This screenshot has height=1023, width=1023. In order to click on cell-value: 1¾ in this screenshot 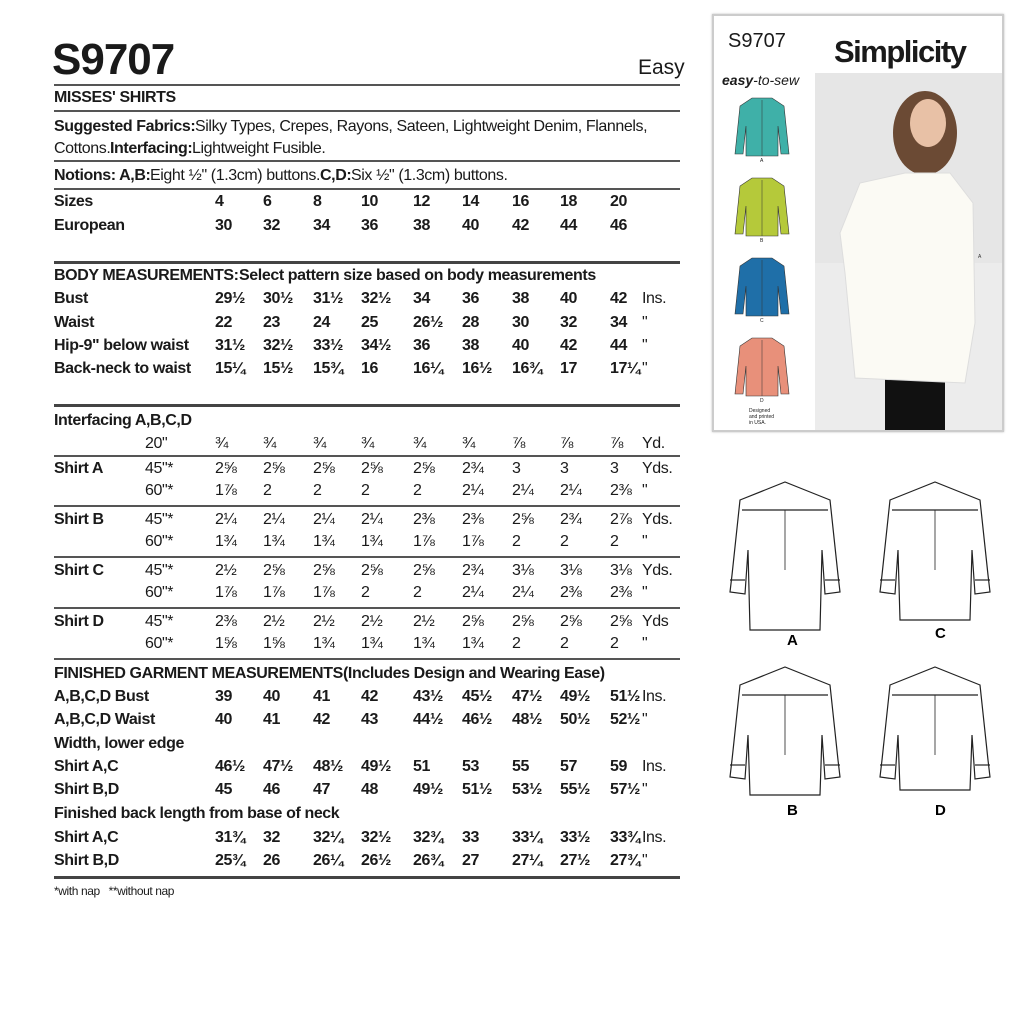, I will do `click(372, 643)`.